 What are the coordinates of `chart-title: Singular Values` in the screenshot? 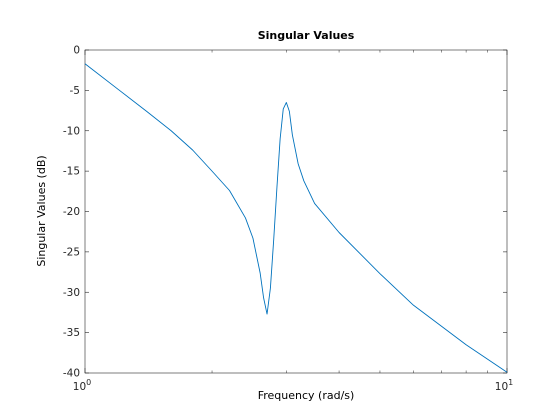 It's located at (306, 35).